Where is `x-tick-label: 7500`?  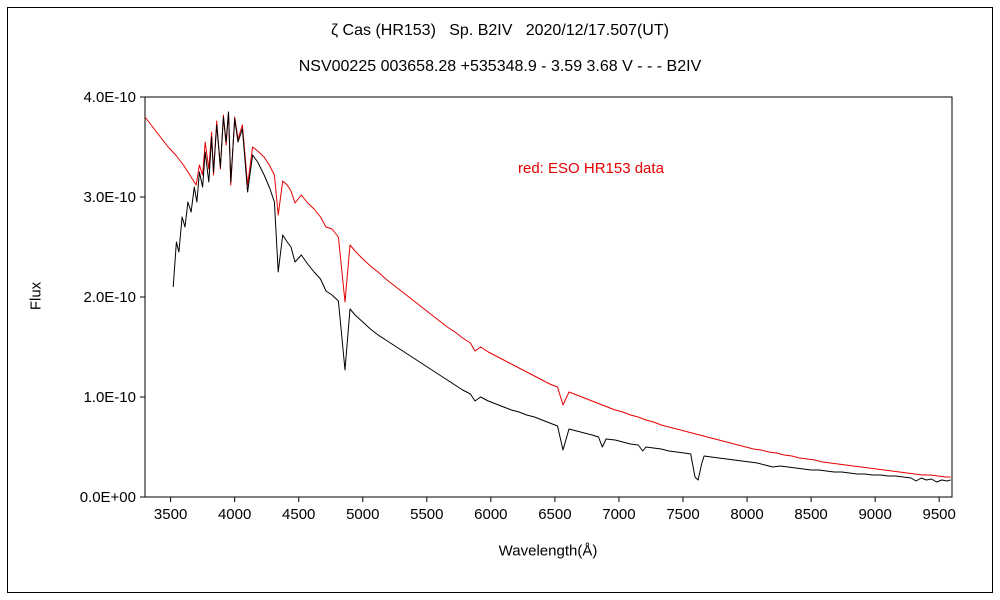 x-tick-label: 7500 is located at coordinates (682, 514).